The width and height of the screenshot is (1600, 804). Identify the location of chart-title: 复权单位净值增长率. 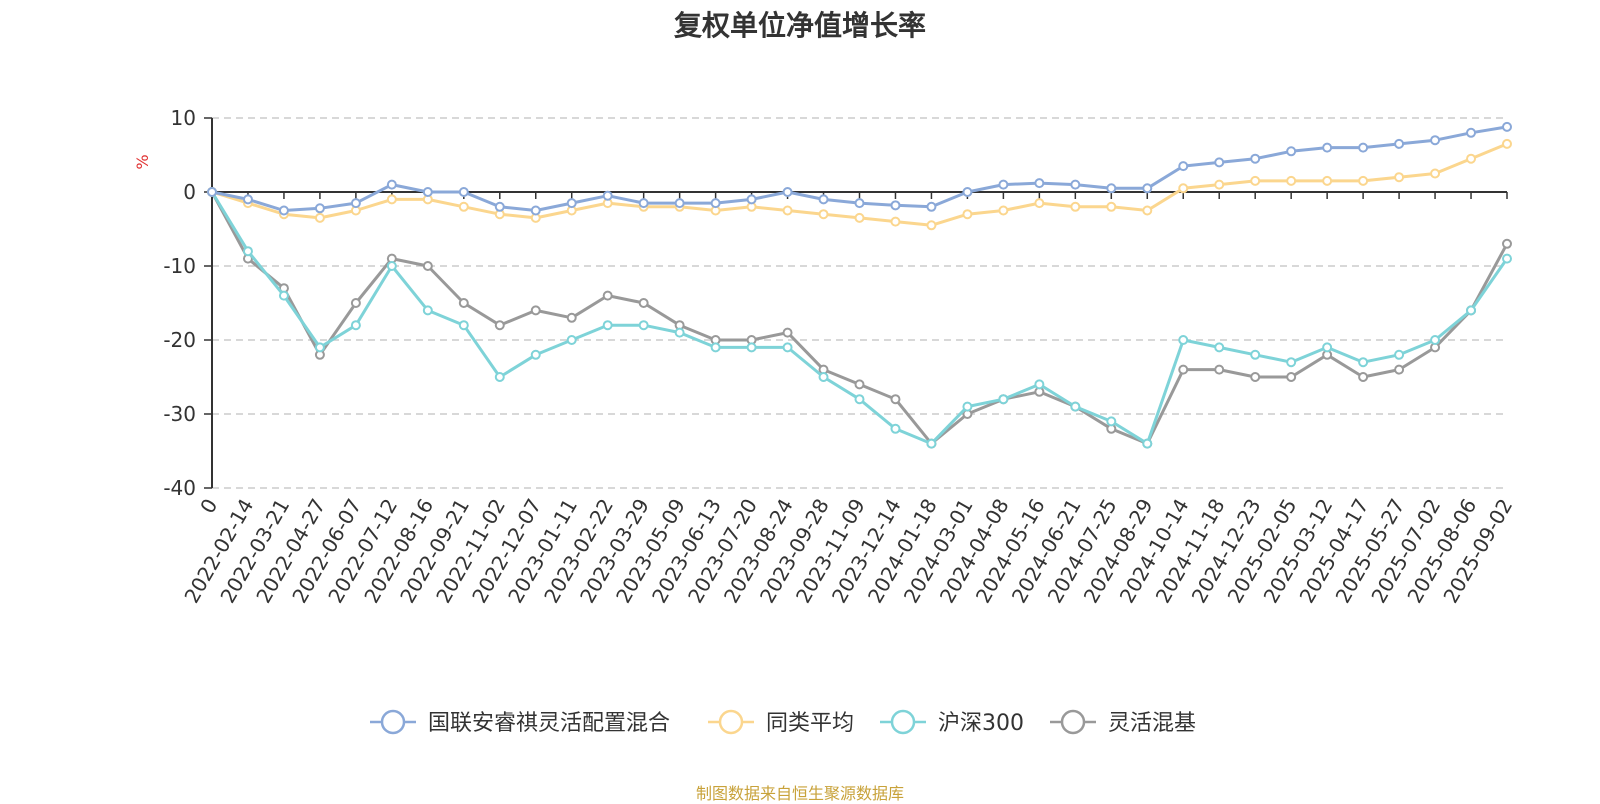
(799, 25).